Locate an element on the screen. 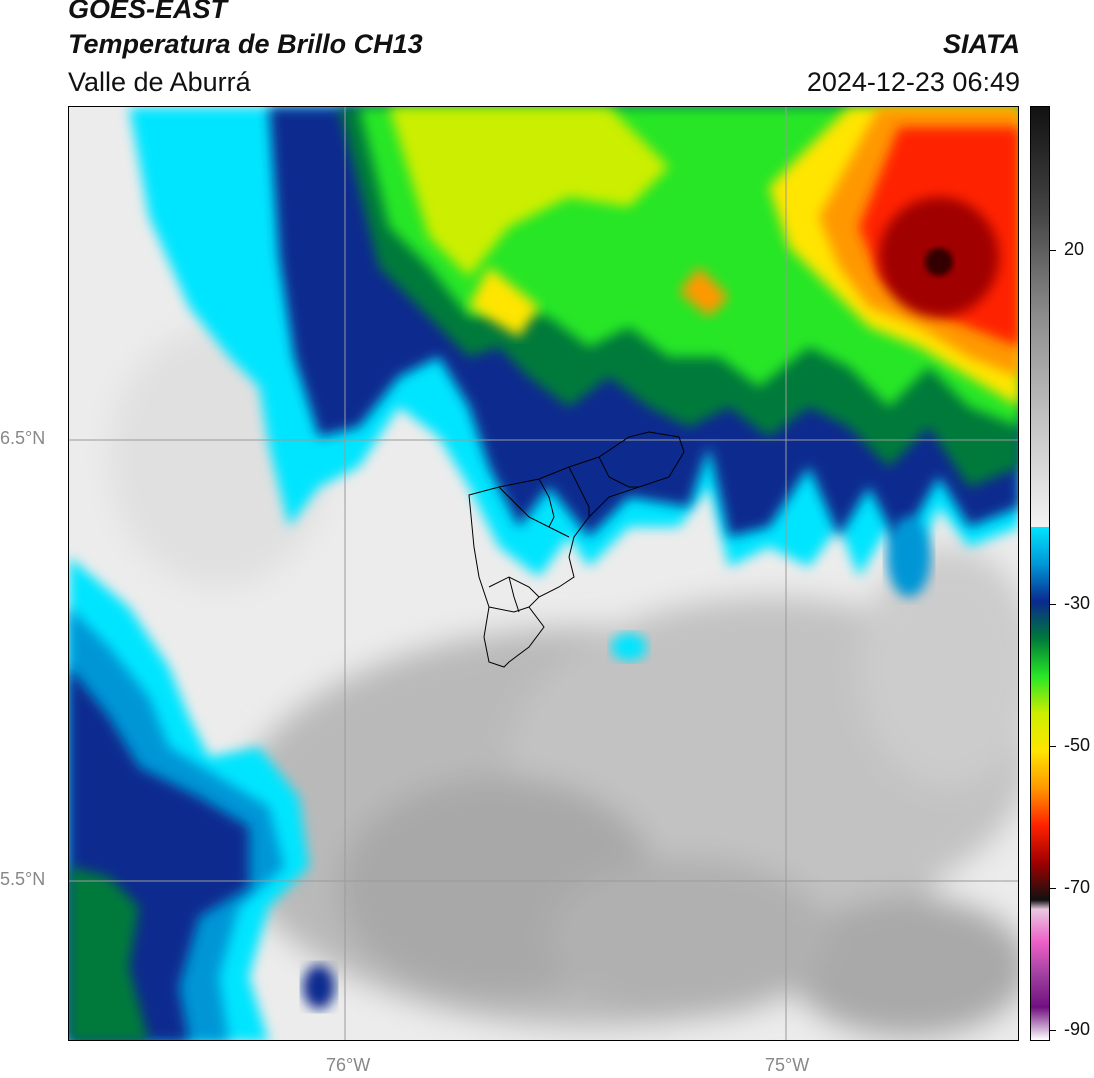 This screenshot has width=1094, height=1078. lon-label-75w: 75°W is located at coordinates (787, 1065).